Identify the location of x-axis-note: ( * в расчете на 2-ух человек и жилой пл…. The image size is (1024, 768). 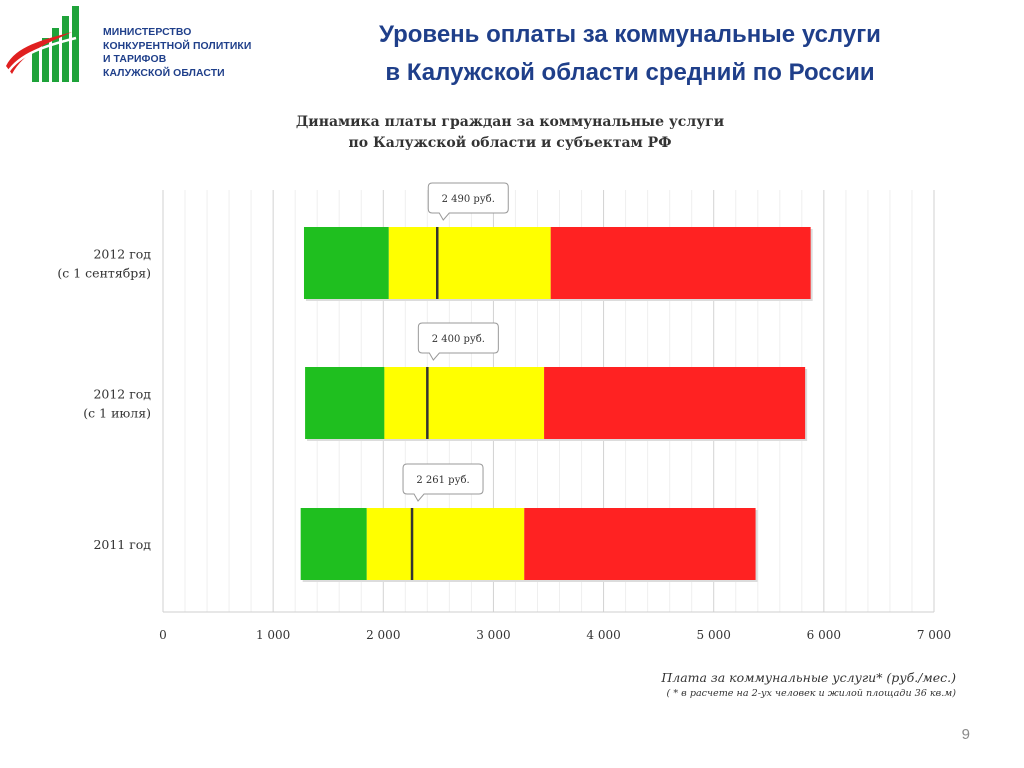
(811, 693).